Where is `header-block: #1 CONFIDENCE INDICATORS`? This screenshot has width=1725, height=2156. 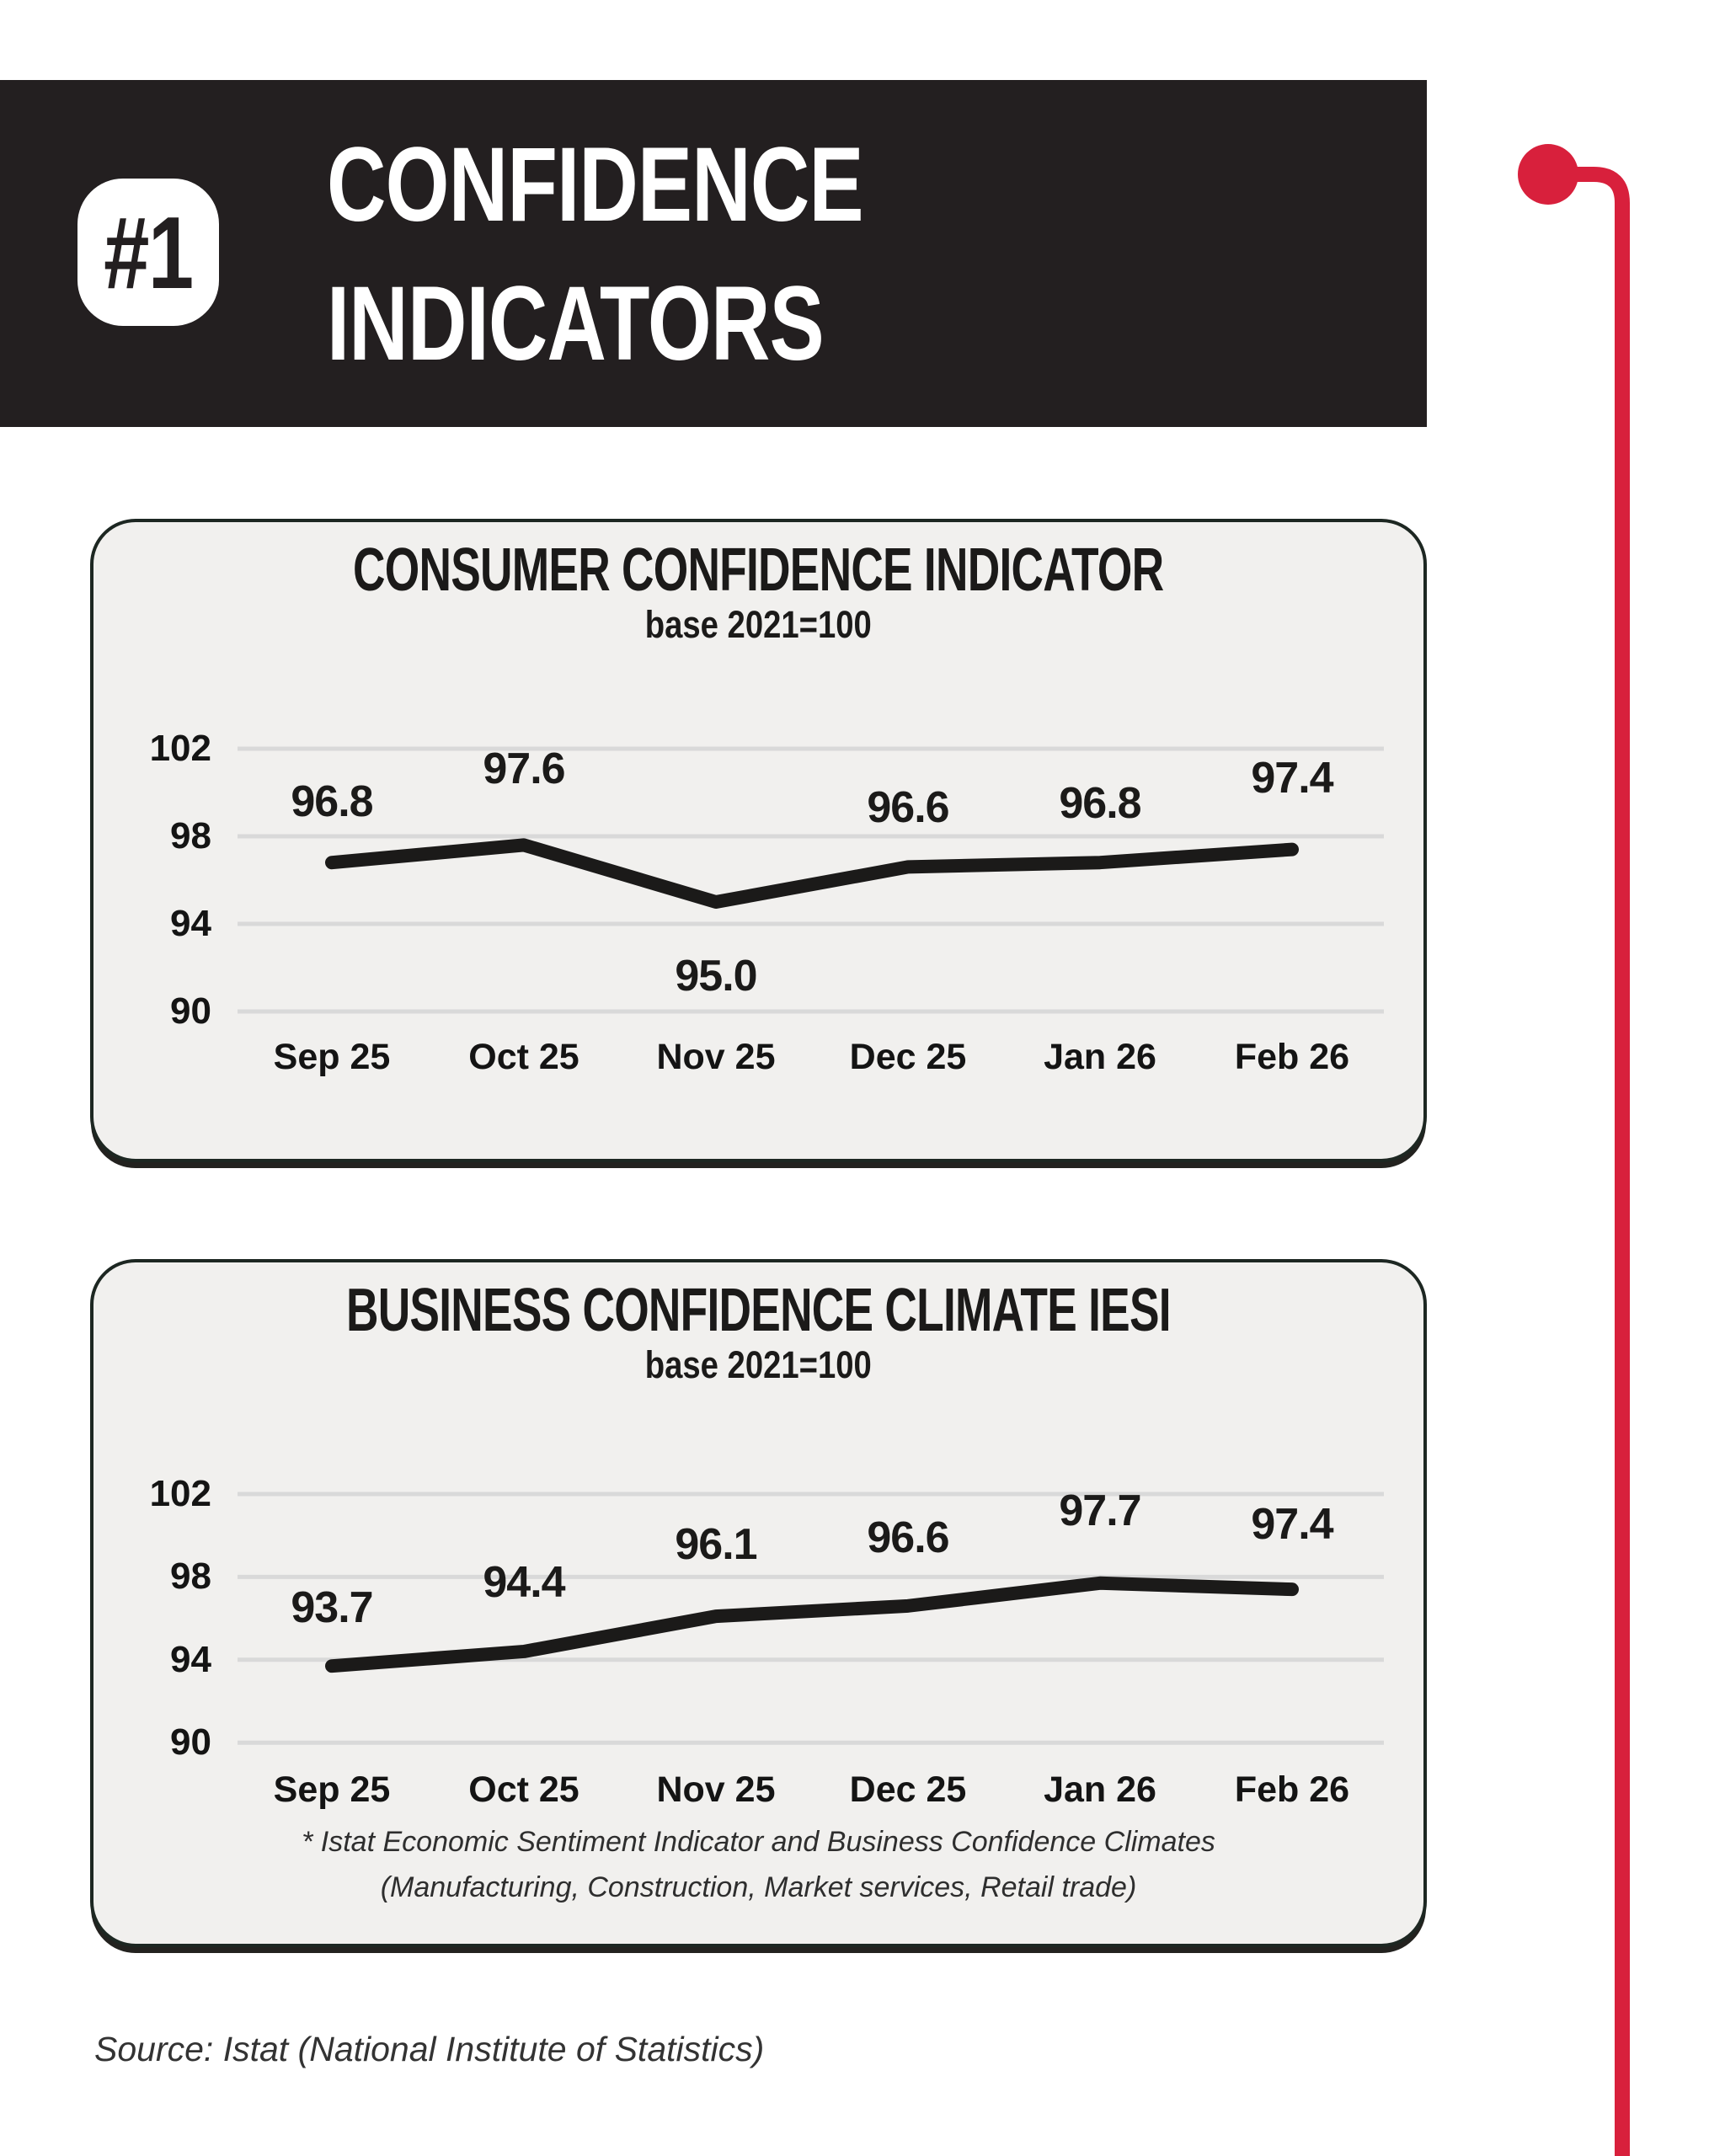
header-block: #1 CONFIDENCE INDICATORS is located at coordinates (713, 253).